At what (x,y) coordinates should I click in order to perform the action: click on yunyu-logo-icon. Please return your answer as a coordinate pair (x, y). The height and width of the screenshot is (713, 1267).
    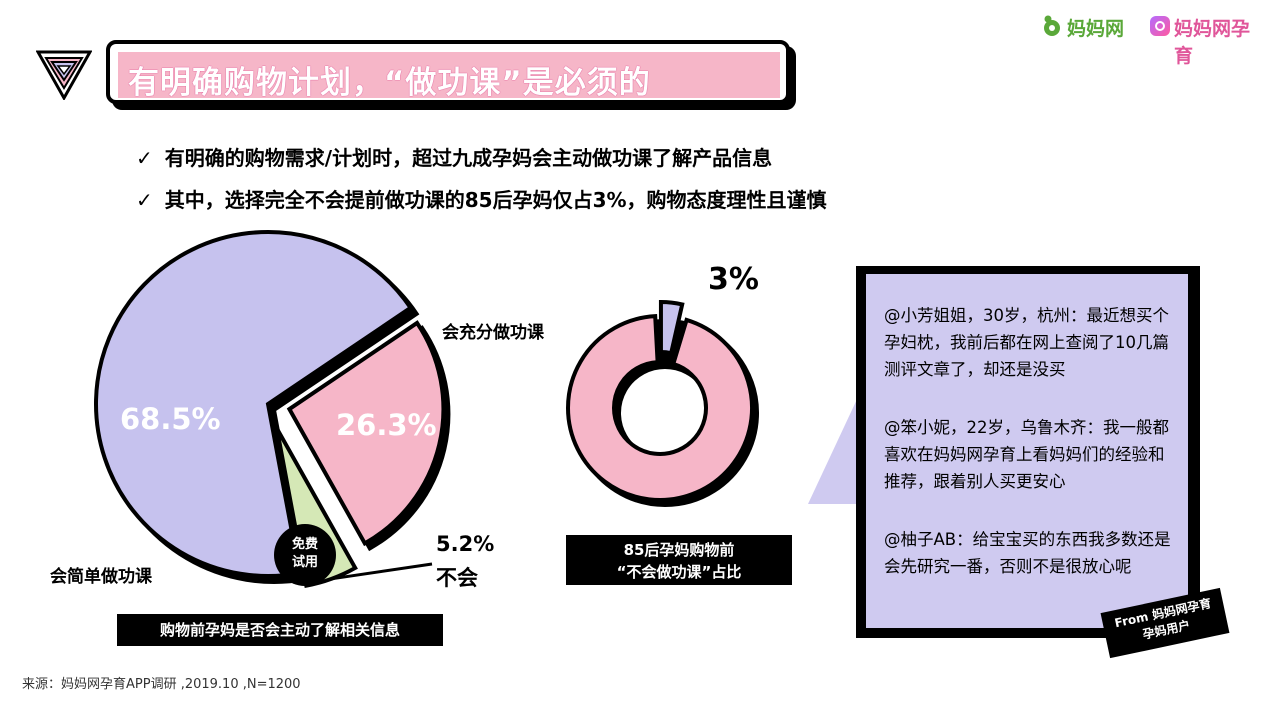
    Looking at the image, I should click on (1160, 26).